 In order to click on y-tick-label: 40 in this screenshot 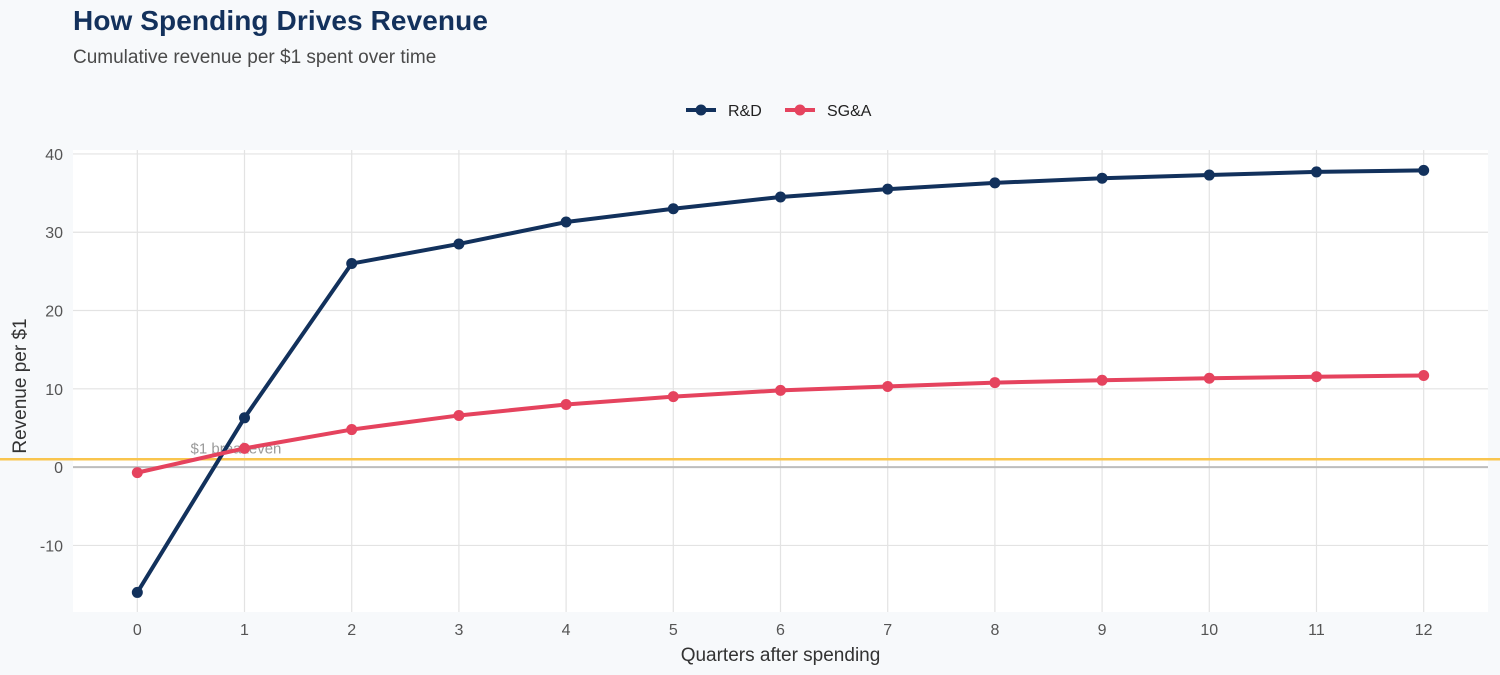, I will do `click(54, 155)`.